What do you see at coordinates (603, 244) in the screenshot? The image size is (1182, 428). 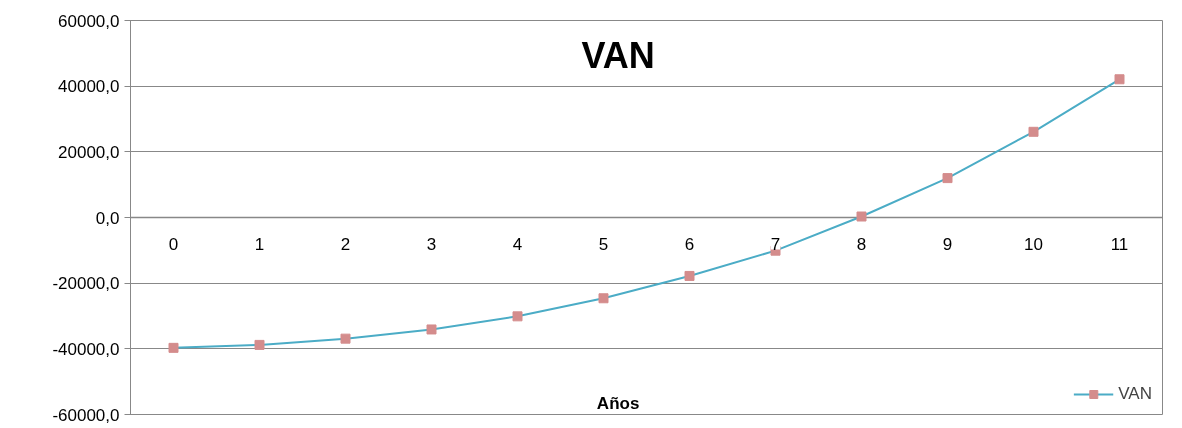 I see `x-tick-label: 5` at bounding box center [603, 244].